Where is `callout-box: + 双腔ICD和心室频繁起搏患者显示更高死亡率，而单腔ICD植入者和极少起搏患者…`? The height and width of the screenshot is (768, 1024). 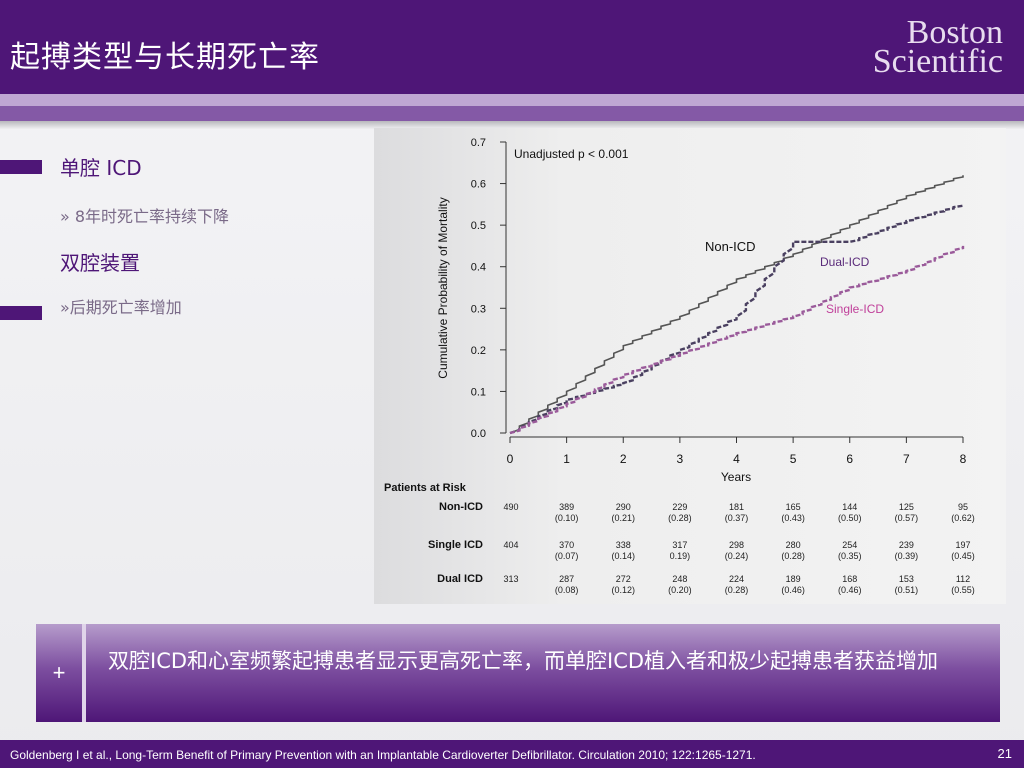
callout-box: + 双腔ICD和心室频繁起搏患者显示更高死亡率，而单腔ICD植入者和极少起搏患者… is located at coordinates (518, 673).